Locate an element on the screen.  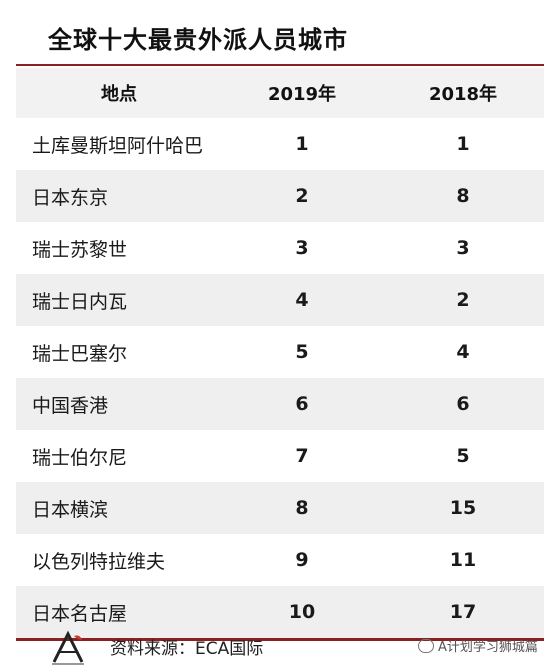
wechat-icon is located at coordinates (426, 646).